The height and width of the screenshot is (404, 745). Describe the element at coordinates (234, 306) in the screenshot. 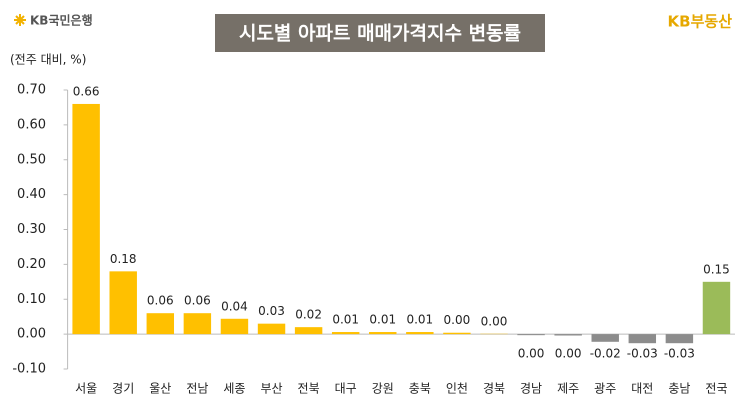

I see `value-label: 0.04` at that location.